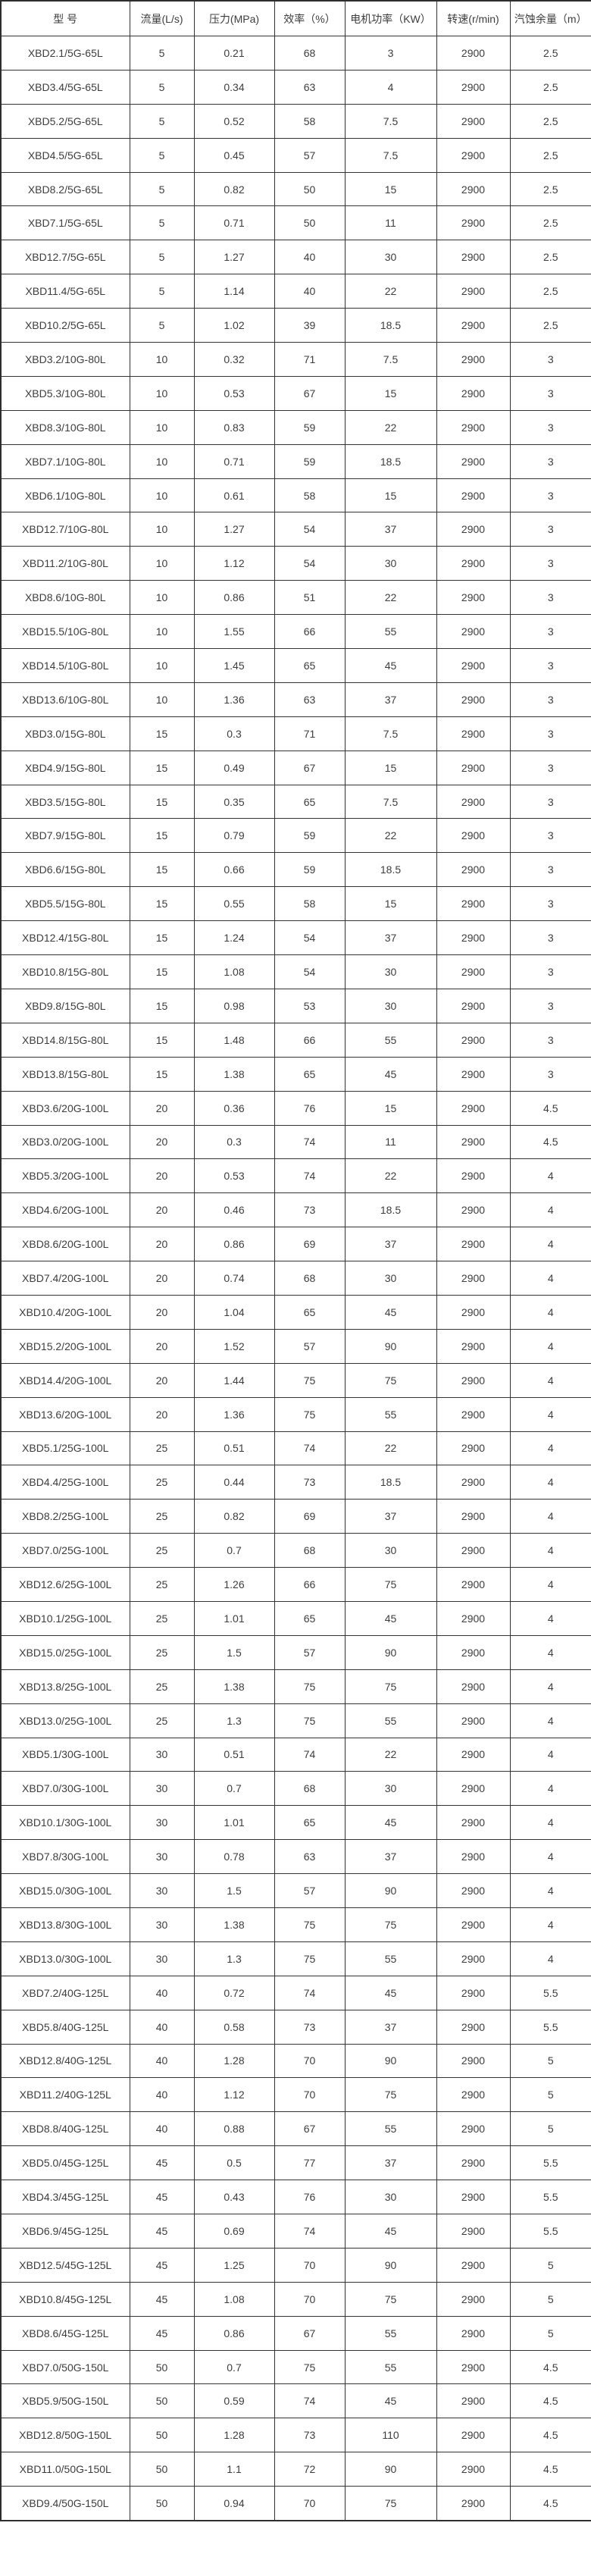  What do you see at coordinates (310, 1040) in the screenshot?
I see `cell-efficiency: 66` at bounding box center [310, 1040].